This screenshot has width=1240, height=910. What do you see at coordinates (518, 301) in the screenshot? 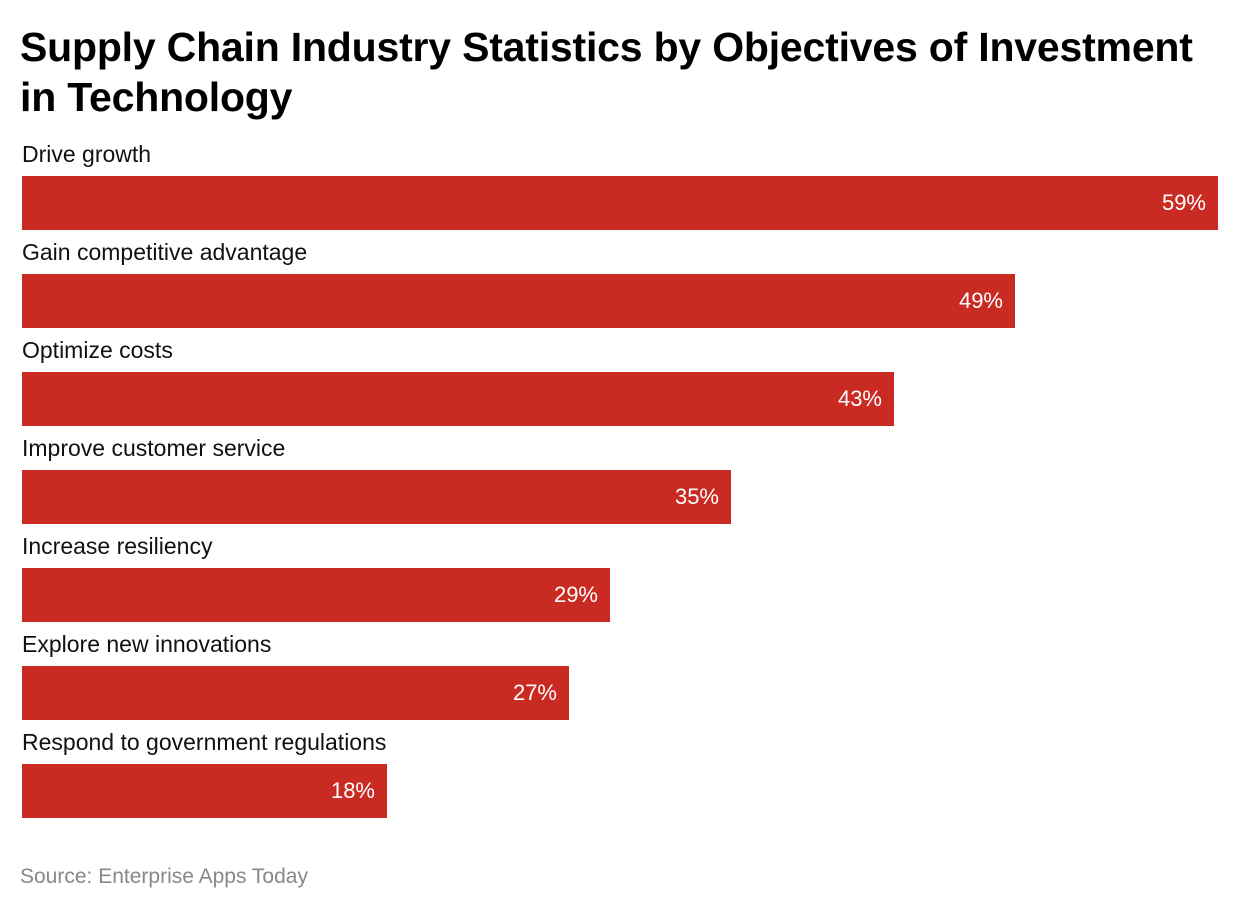
I see `bar: 49%` at bounding box center [518, 301].